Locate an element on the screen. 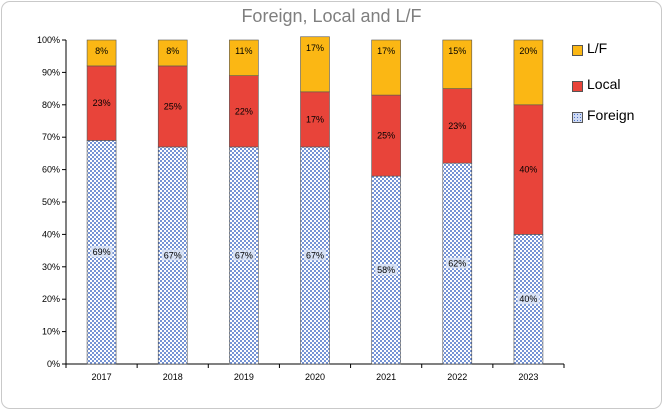 Image resolution: width=663 pixels, height=410 pixels. y-tick-label: 10% is located at coordinates (51, 332).